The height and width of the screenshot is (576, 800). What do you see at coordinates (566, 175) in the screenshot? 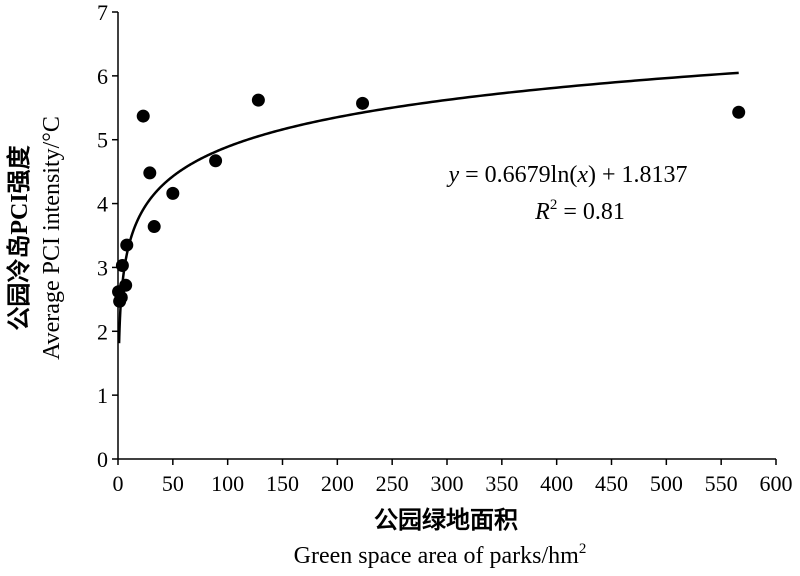
I see `trend-equation: y = 0.6679ln(x) + 1.8137` at bounding box center [566, 175].